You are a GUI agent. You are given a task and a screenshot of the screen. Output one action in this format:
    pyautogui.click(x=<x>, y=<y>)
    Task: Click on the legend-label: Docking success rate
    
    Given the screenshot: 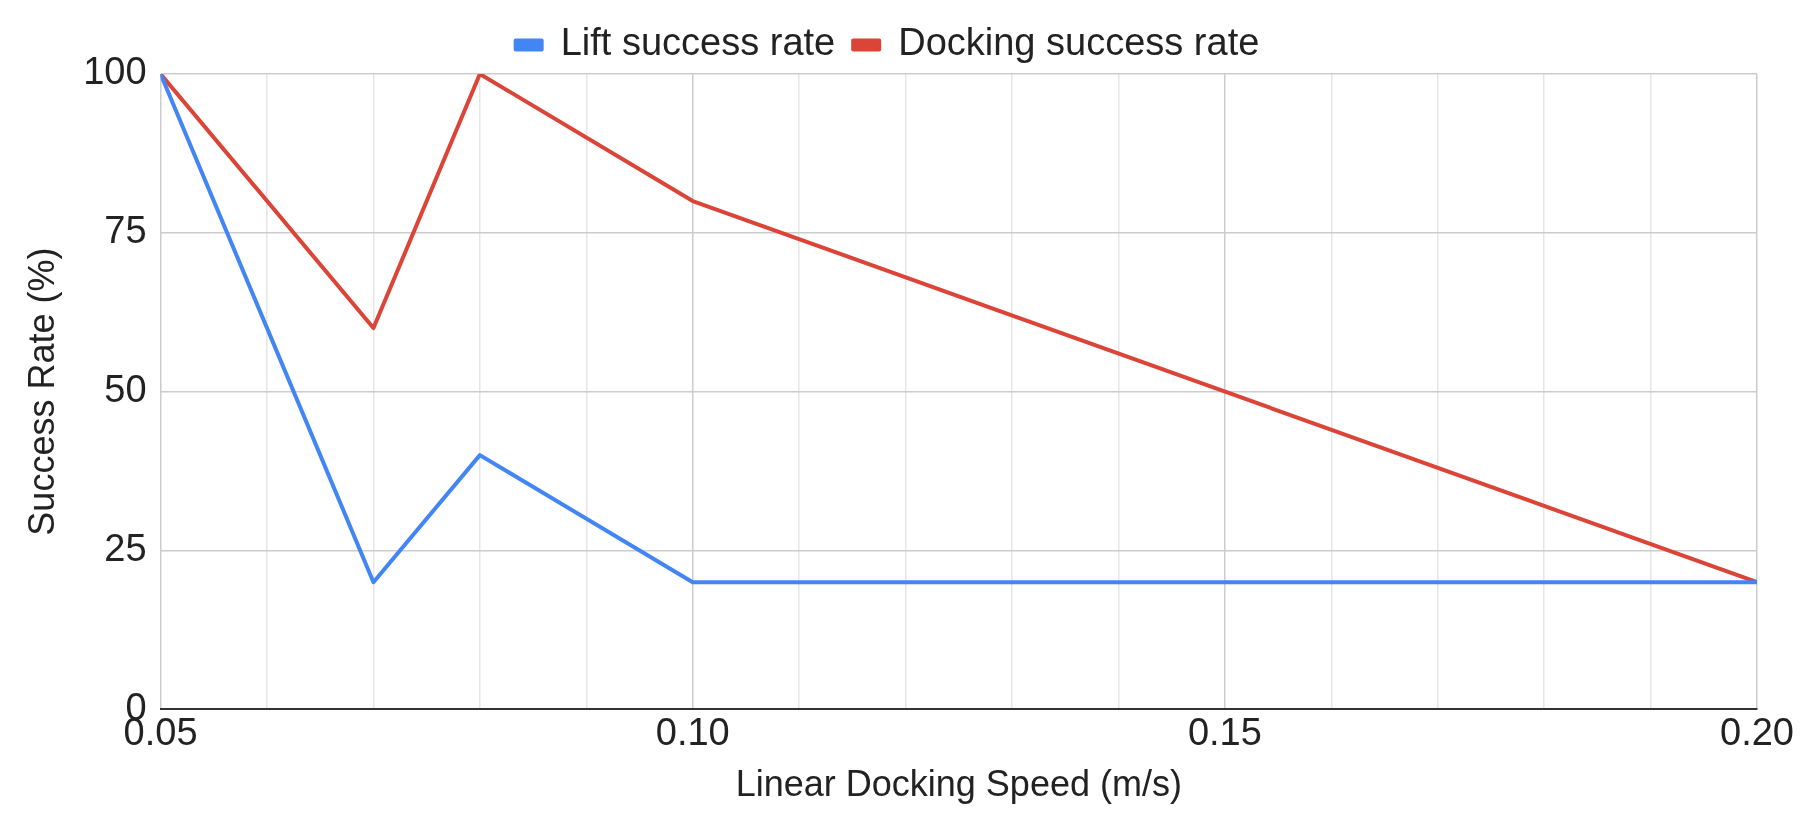 What is the action you would take?
    pyautogui.click(x=1079, y=42)
    